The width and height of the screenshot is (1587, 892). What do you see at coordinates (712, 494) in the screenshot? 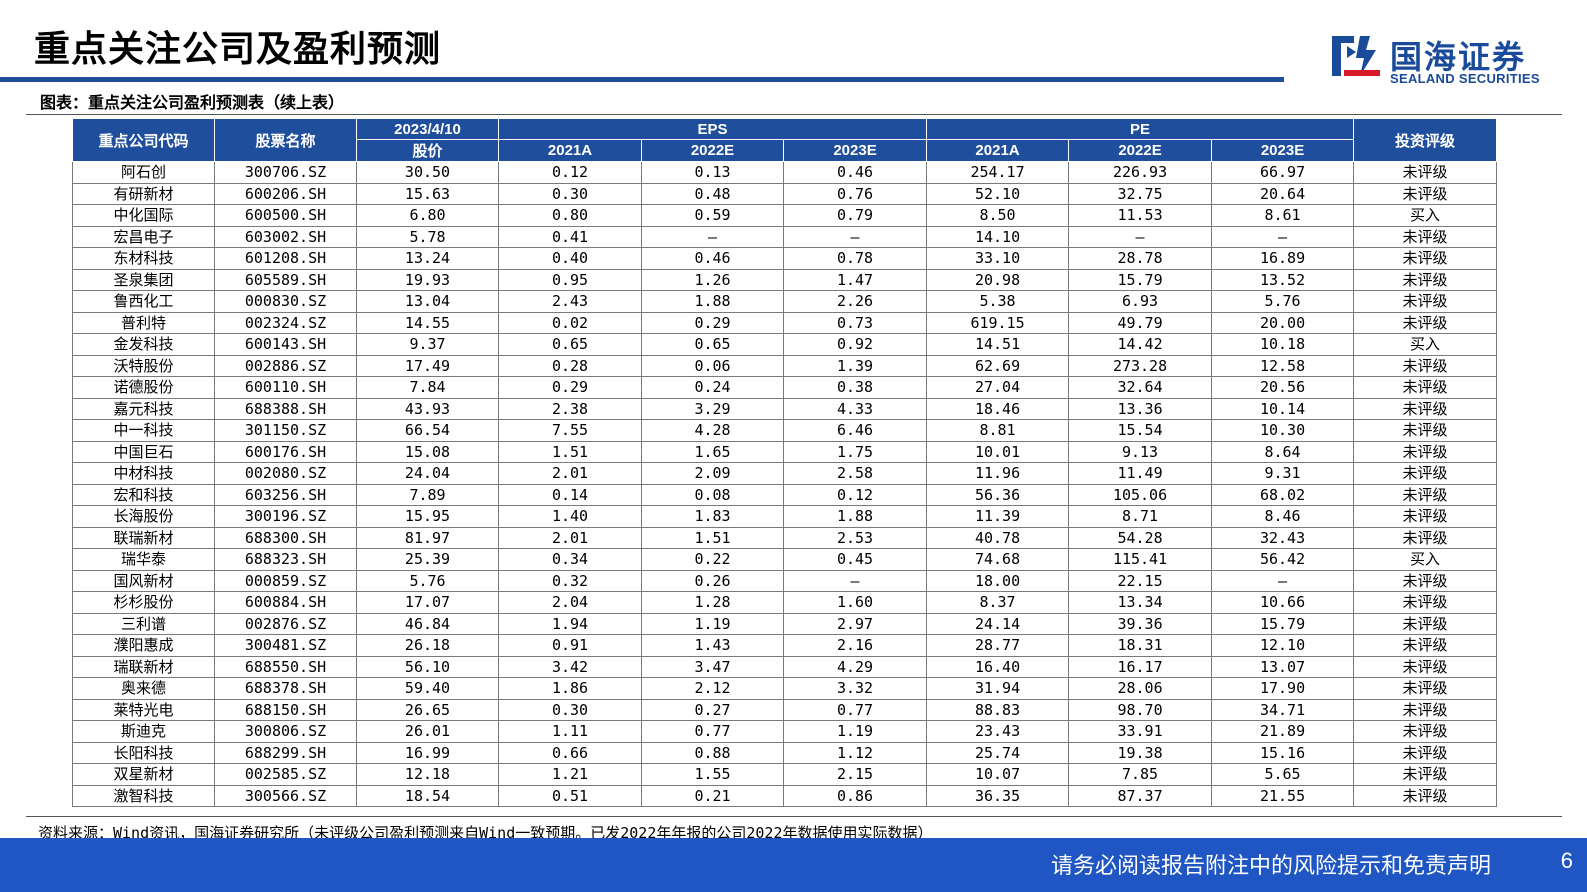
I see `eps-2022e-cell: 0.08` at bounding box center [712, 494].